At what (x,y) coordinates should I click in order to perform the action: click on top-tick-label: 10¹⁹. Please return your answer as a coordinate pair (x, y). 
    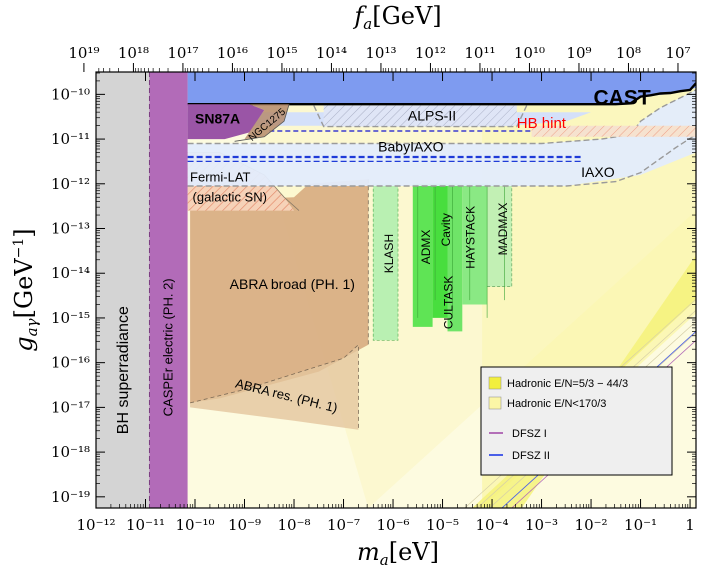
    Looking at the image, I should click on (83, 53).